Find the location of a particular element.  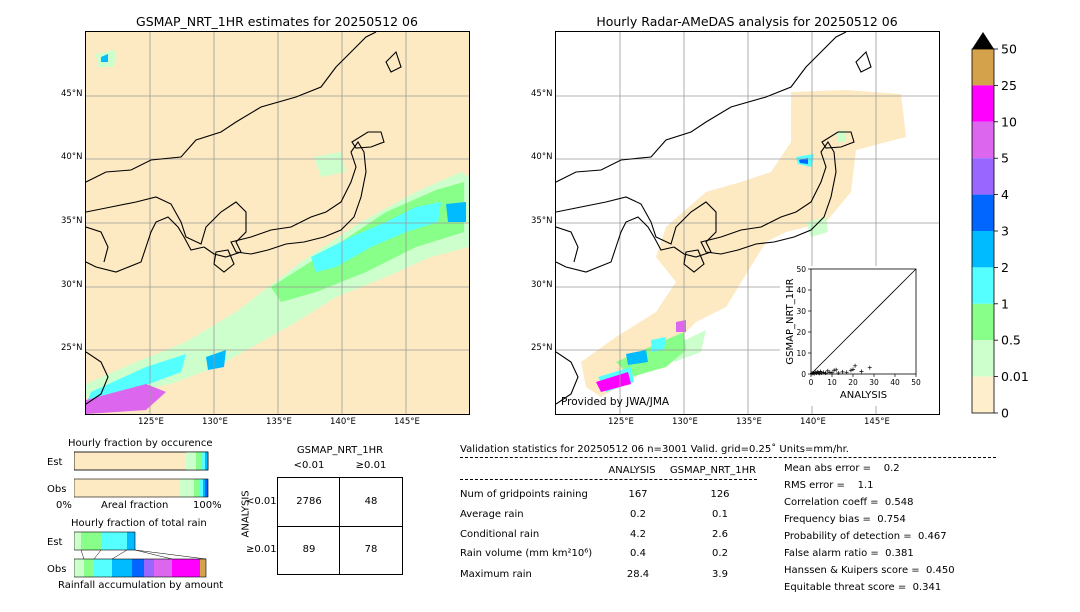

colorbar-tick-label: 0.5 is located at coordinates (1011, 340).